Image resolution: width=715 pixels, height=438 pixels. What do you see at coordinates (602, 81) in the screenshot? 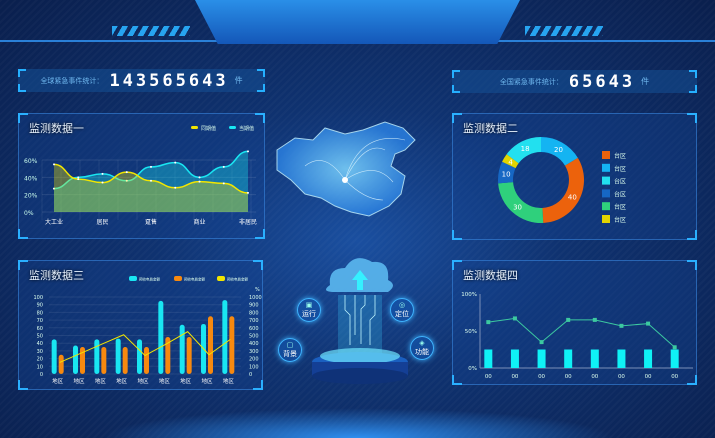
I see `national-stat-value: 65643` at bounding box center [602, 81].